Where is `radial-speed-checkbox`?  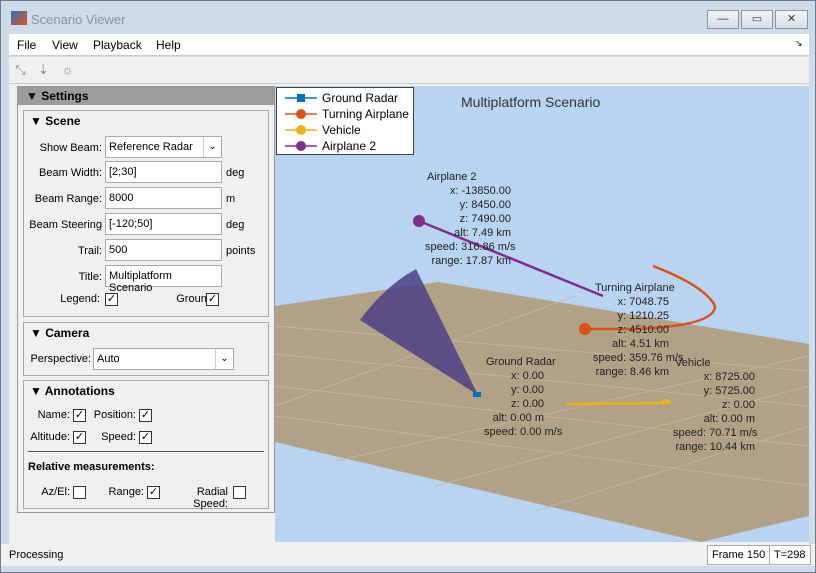
radial-speed-checkbox is located at coordinates (239, 492).